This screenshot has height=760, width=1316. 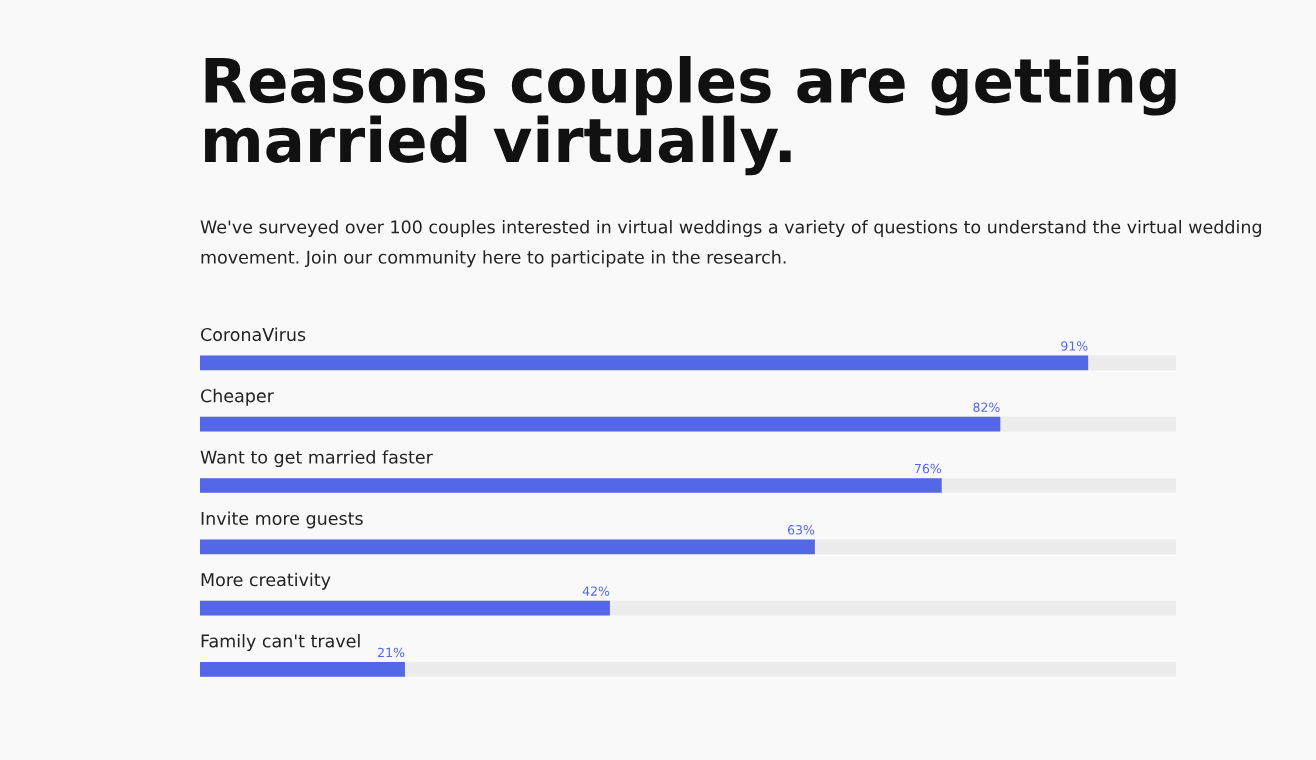 I want to click on y-tick-label: Invite more guests, so click(x=282, y=520).